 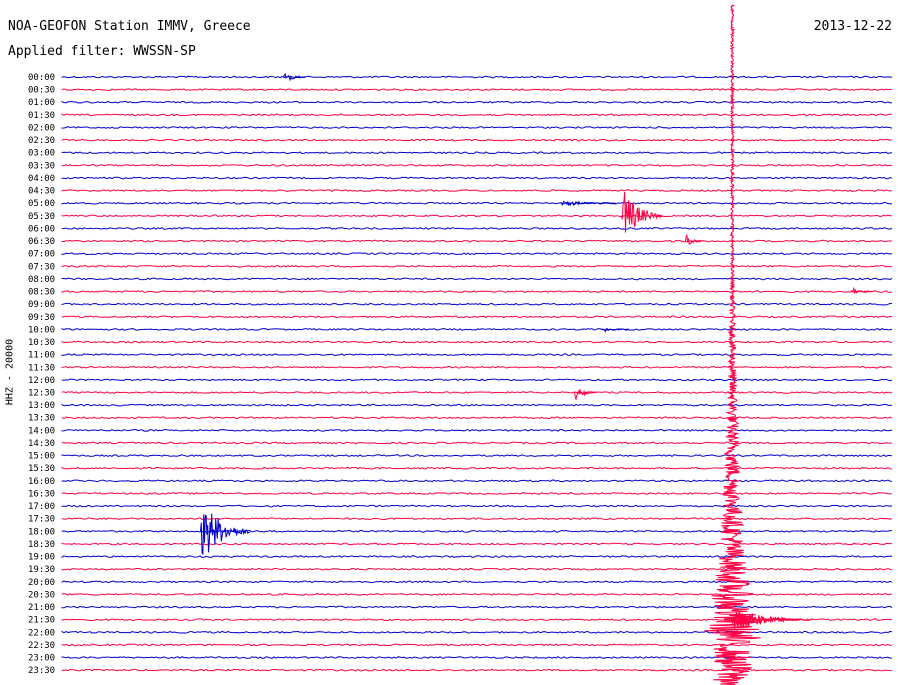 What do you see at coordinates (41, 330) in the screenshot?
I see `y-tick-label: 10:00` at bounding box center [41, 330].